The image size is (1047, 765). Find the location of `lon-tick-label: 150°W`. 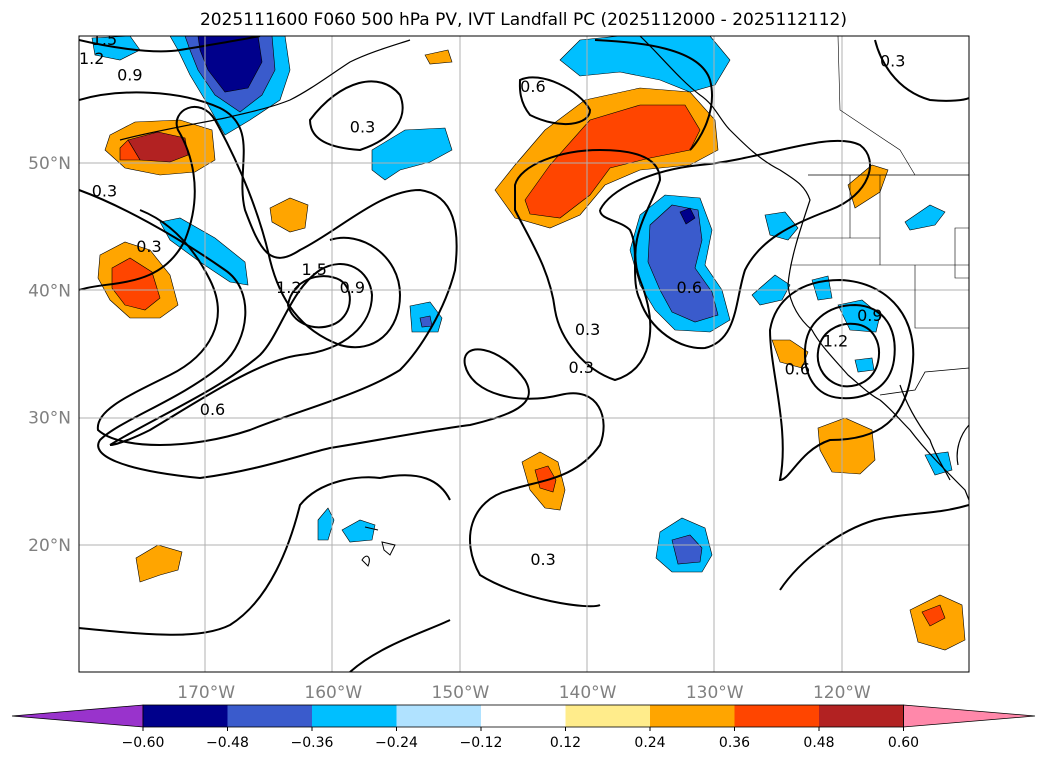

lon-tick-label: 150°W is located at coordinates (461, 693).